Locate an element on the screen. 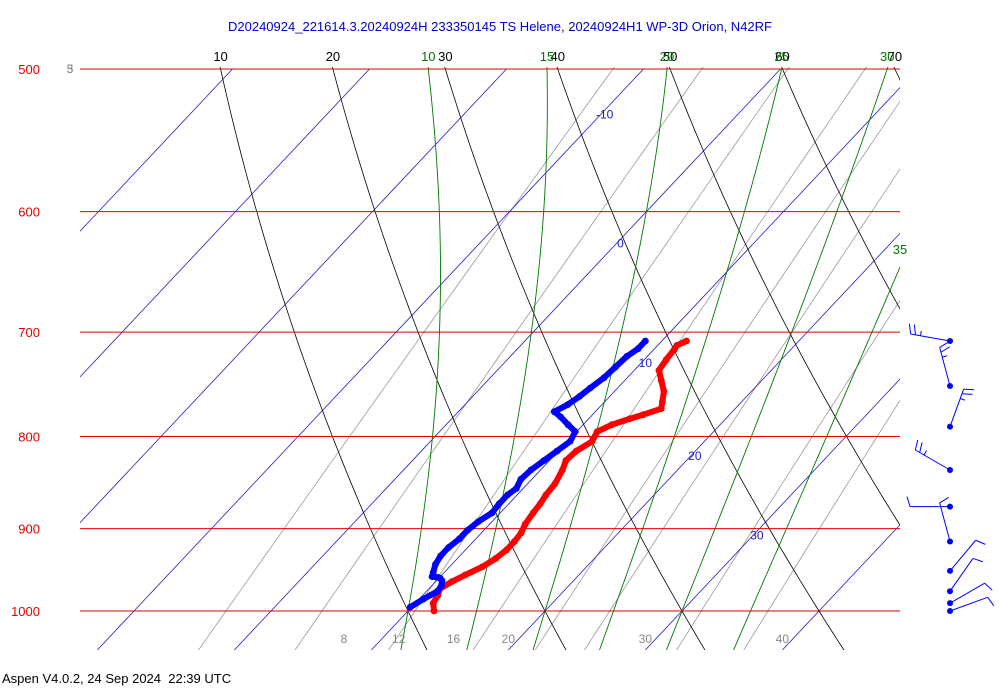 This screenshot has width=1000, height=700. isobar-label-900: 900 is located at coordinates (29, 529).